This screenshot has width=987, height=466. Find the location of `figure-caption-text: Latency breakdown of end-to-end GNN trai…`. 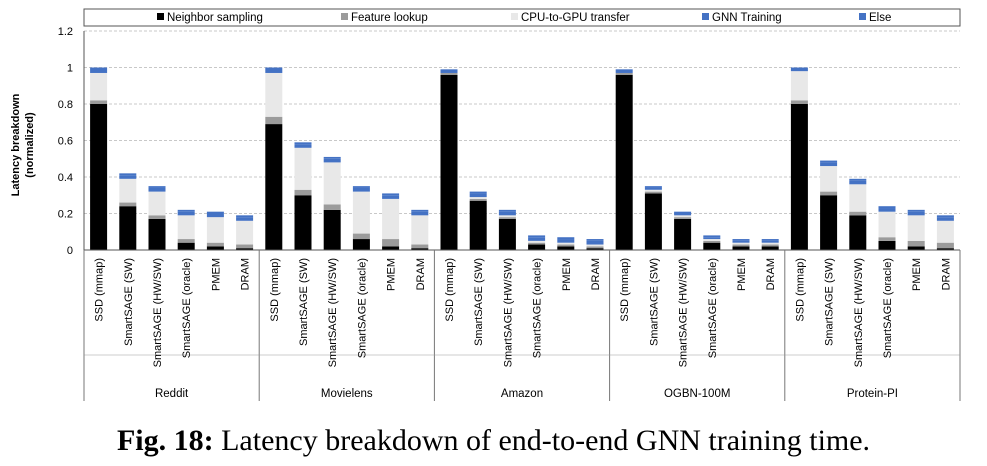

figure-caption-text: Latency breakdown of end-to-end GNN trai… is located at coordinates (542, 440).